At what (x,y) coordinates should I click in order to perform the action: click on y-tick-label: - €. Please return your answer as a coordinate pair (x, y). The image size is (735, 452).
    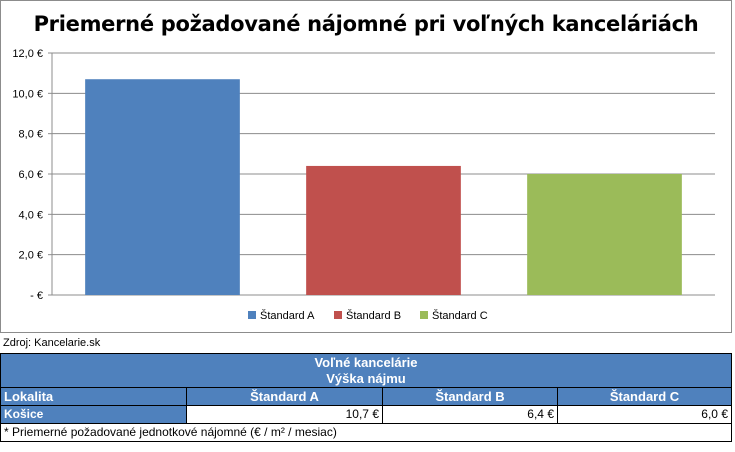
    Looking at the image, I should click on (36, 296).